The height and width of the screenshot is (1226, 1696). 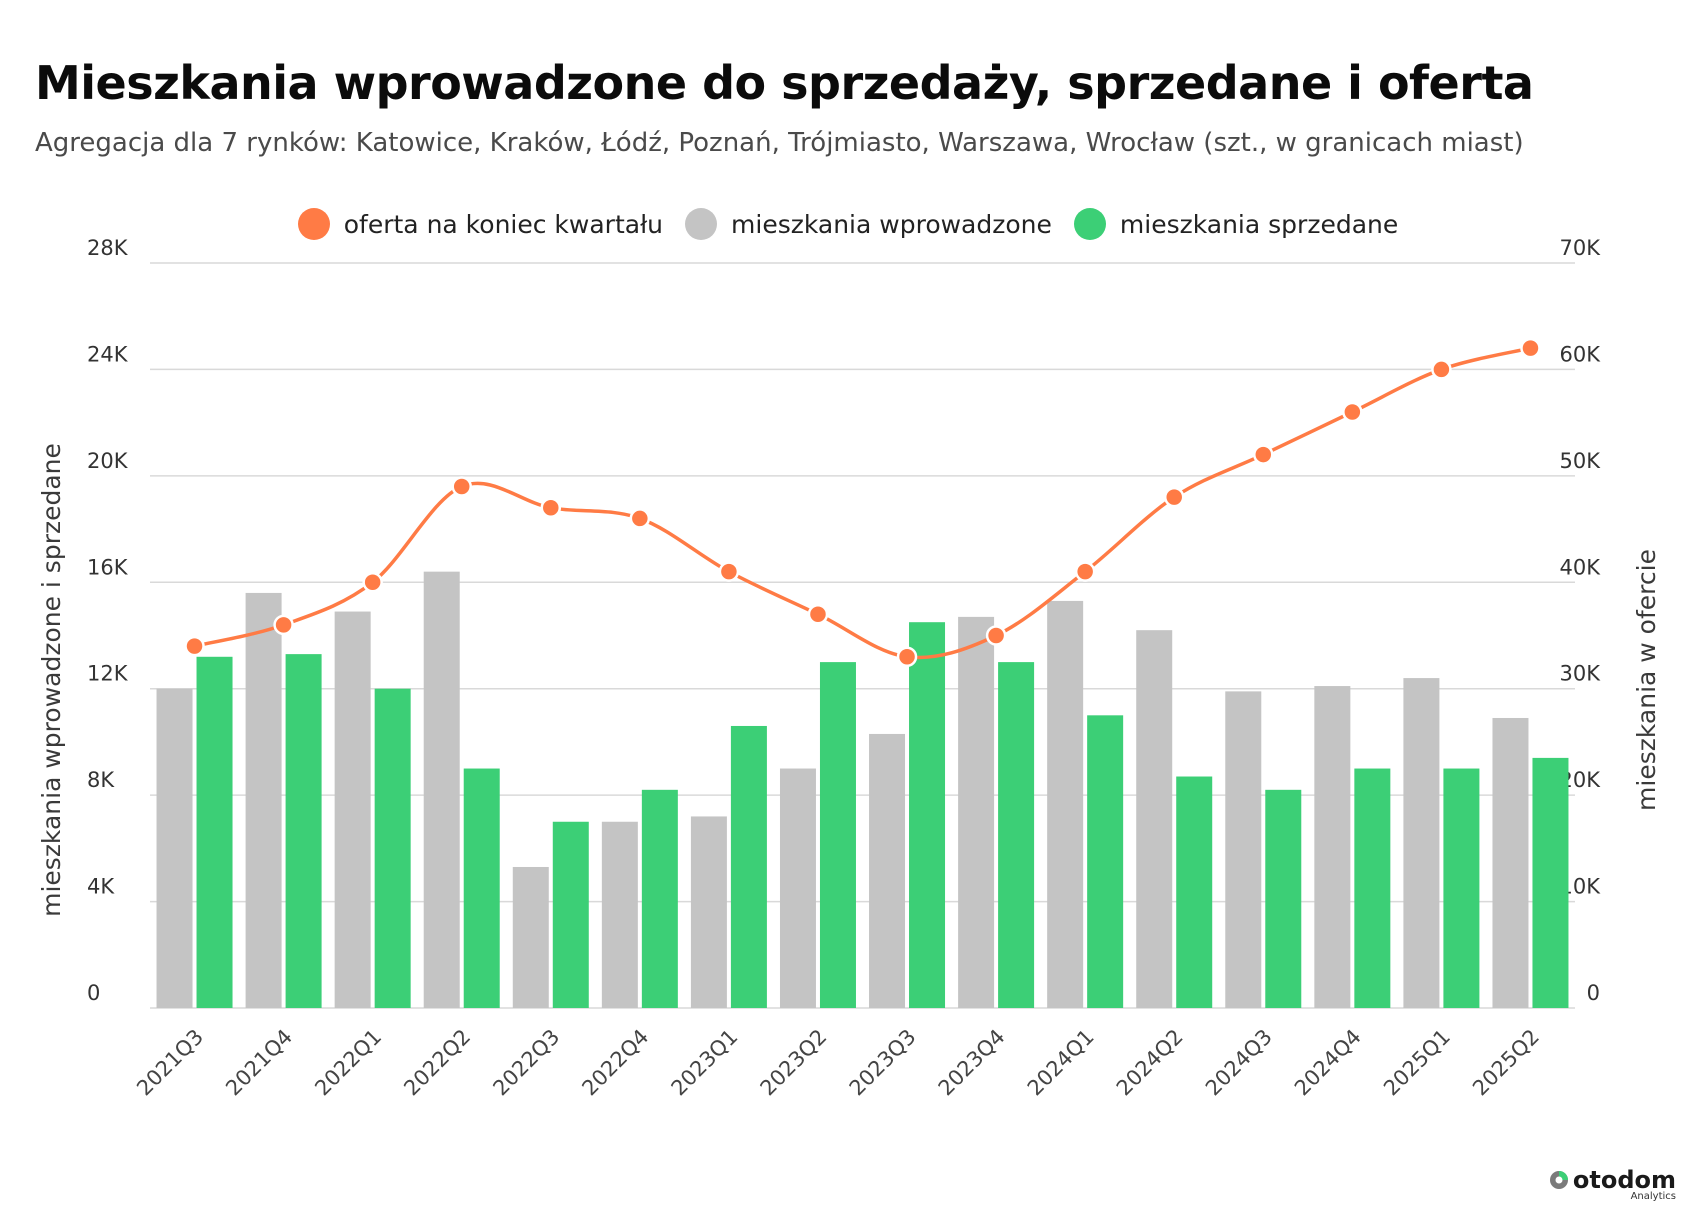 I want to click on y-tick-left: 8K, so click(x=101, y=780).